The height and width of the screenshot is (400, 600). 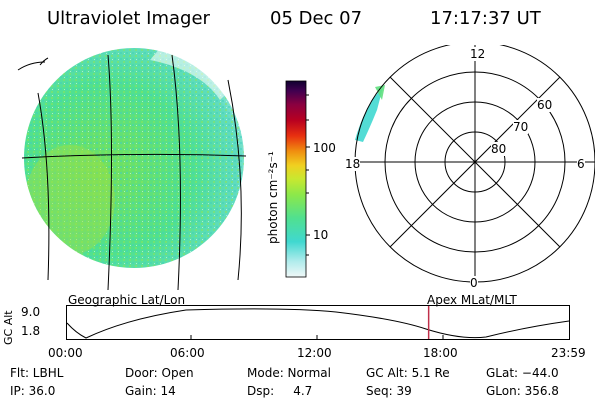 What do you see at coordinates (318, 322) in the screenshot?
I see `altitude-plot` at bounding box center [318, 322].